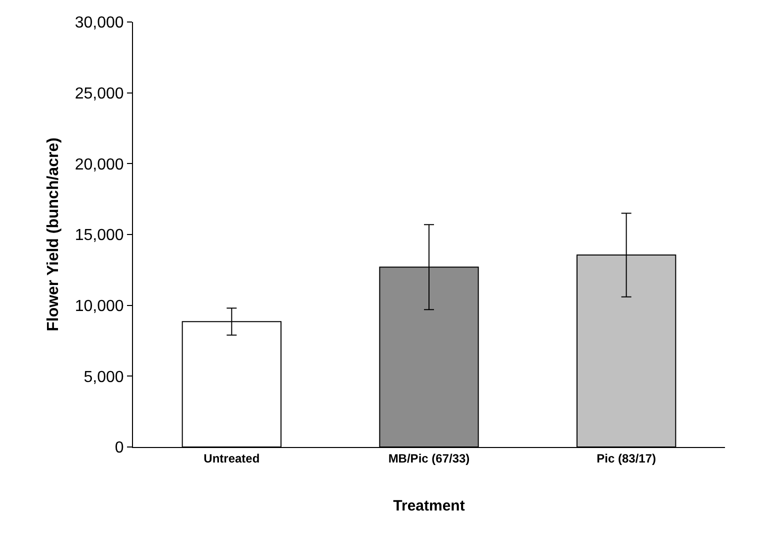 The width and height of the screenshot is (767, 540). What do you see at coordinates (232, 458) in the screenshot?
I see `x-tick-label: Untreated` at bounding box center [232, 458].